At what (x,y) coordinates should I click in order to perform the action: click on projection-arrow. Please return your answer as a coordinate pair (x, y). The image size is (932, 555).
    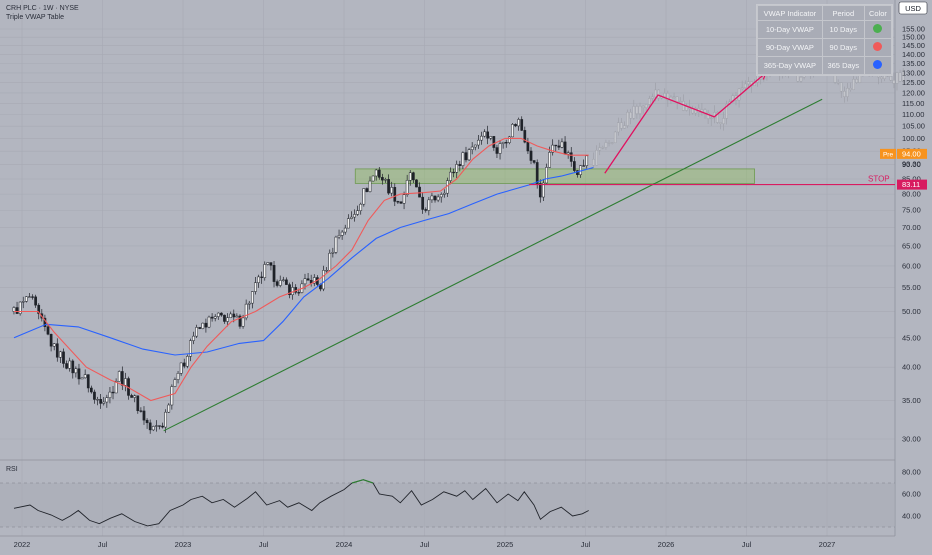
    Looking at the image, I should click on (685, 123).